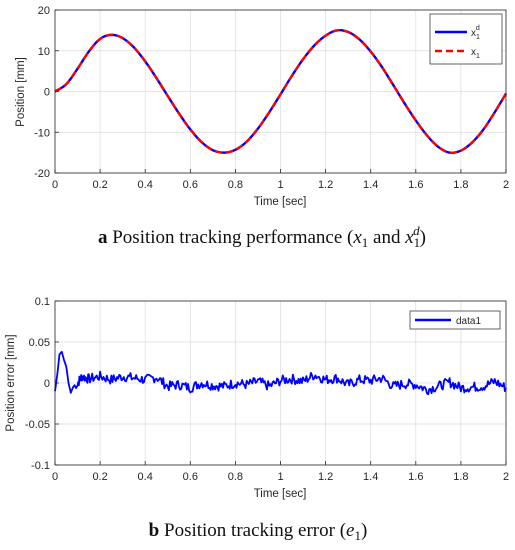 This screenshot has height=550, width=515. What do you see at coordinates (37, 425) in the screenshot?
I see `panel-b-y-tick-label: -0.05` at bounding box center [37, 425].